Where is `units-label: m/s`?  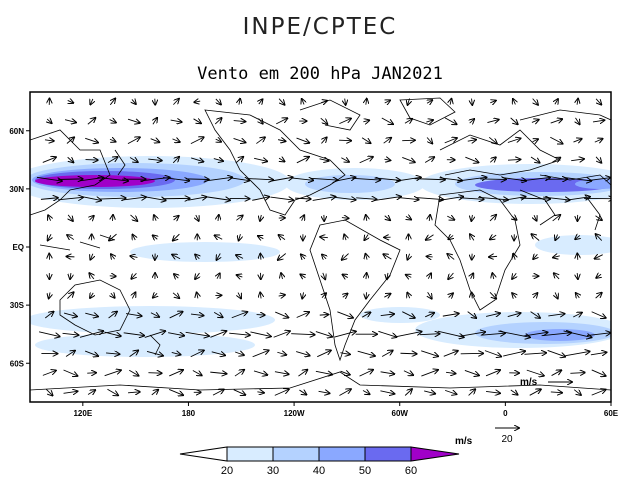 units-label: m/s is located at coordinates (464, 441).